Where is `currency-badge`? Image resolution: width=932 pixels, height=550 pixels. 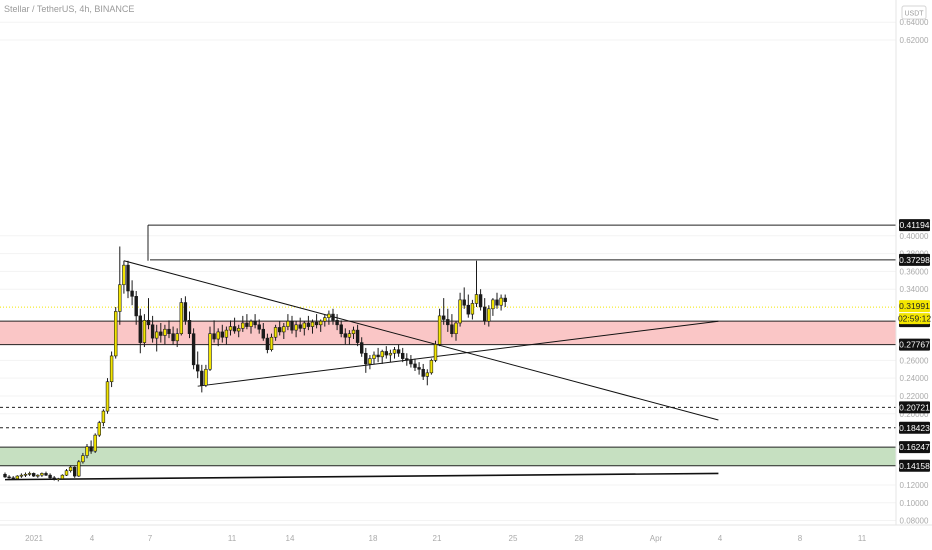 currency-badge is located at coordinates (914, 12).